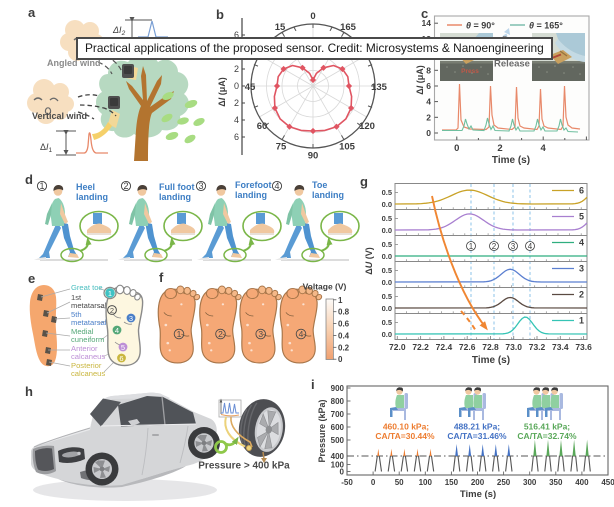 The height and width of the screenshot is (507, 614). What do you see at coordinates (347, 482) in the screenshot?
I see `svg-text: -50` at bounding box center [347, 482].